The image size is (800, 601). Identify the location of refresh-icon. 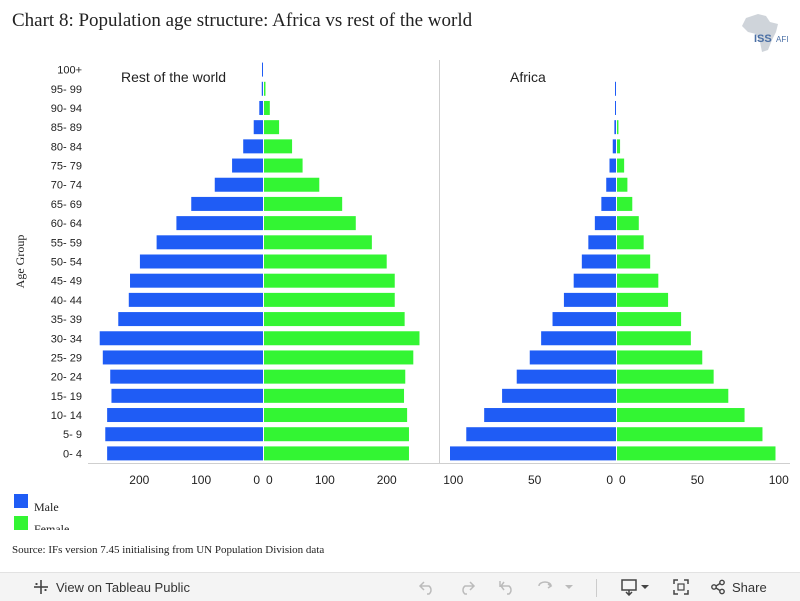
(545, 585).